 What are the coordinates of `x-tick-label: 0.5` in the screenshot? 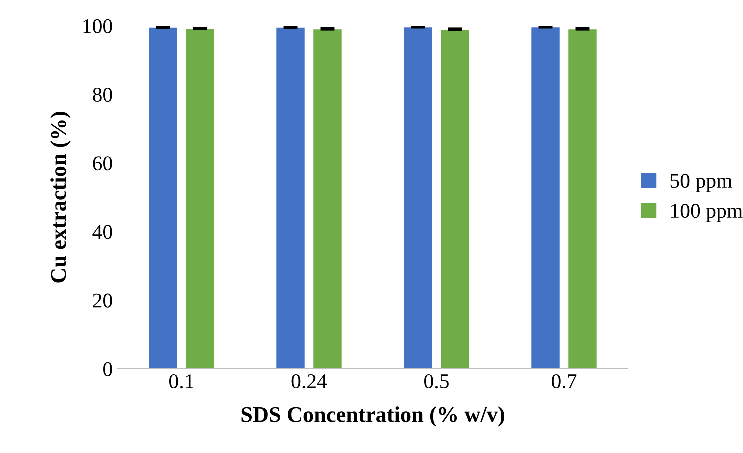 It's located at (436, 381).